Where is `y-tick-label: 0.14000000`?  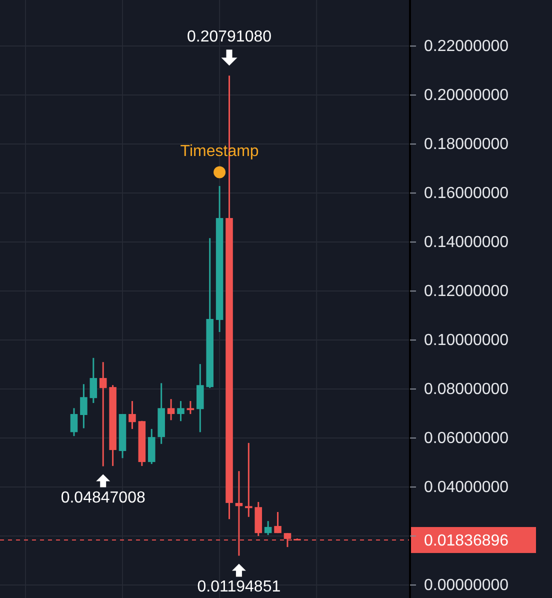 y-tick-label: 0.14000000 is located at coordinates (466, 243).